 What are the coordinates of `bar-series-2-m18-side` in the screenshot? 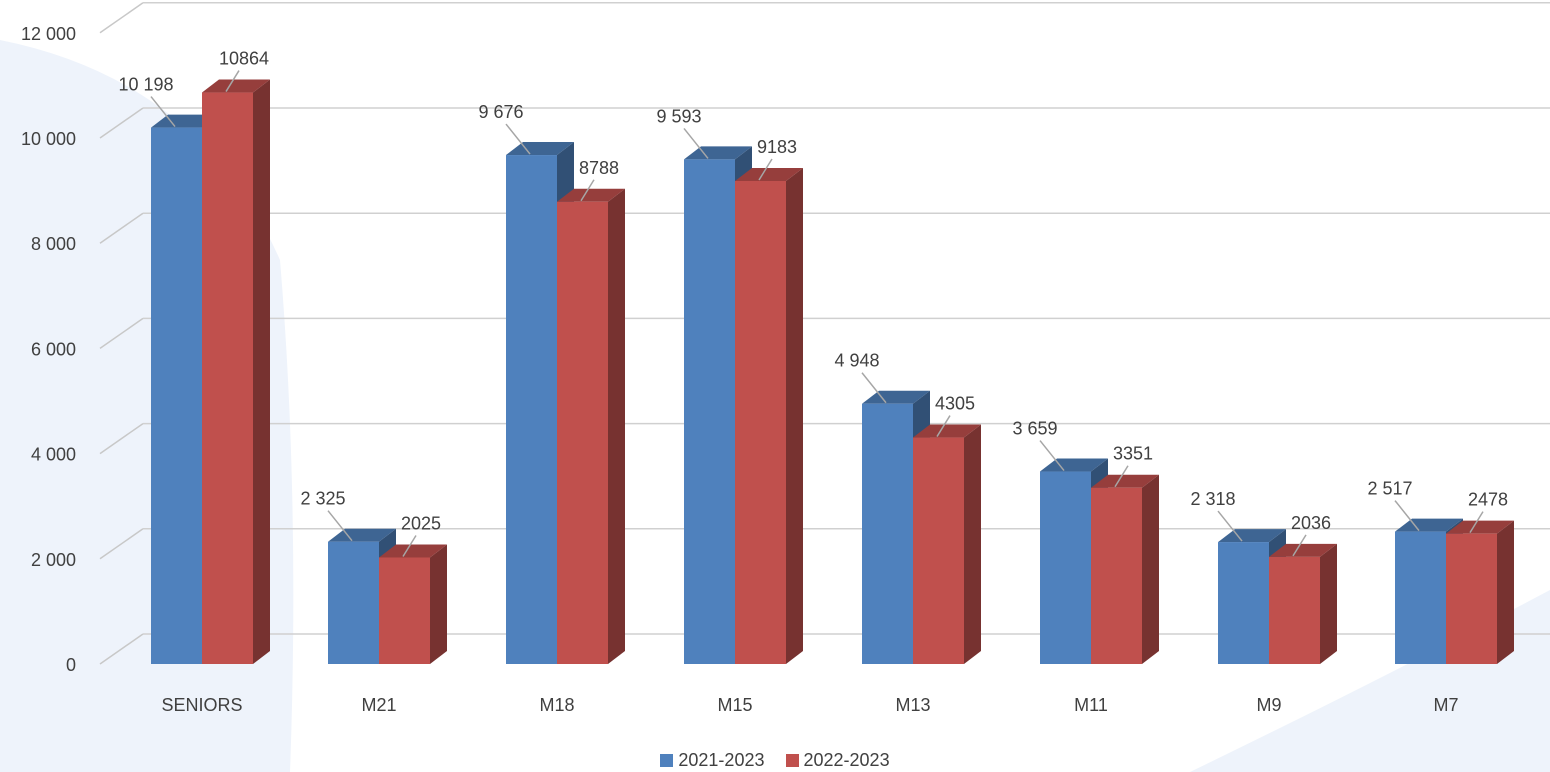 It's located at (616, 426).